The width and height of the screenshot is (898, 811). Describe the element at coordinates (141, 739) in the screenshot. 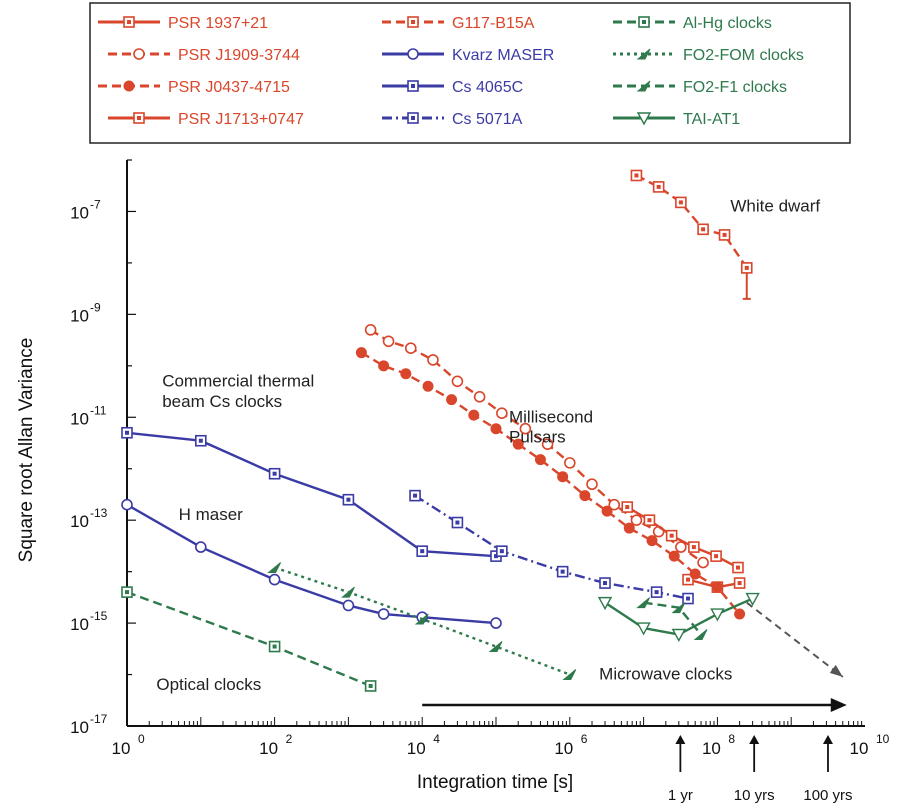

I see `x-tick-exp-0: 0` at that location.